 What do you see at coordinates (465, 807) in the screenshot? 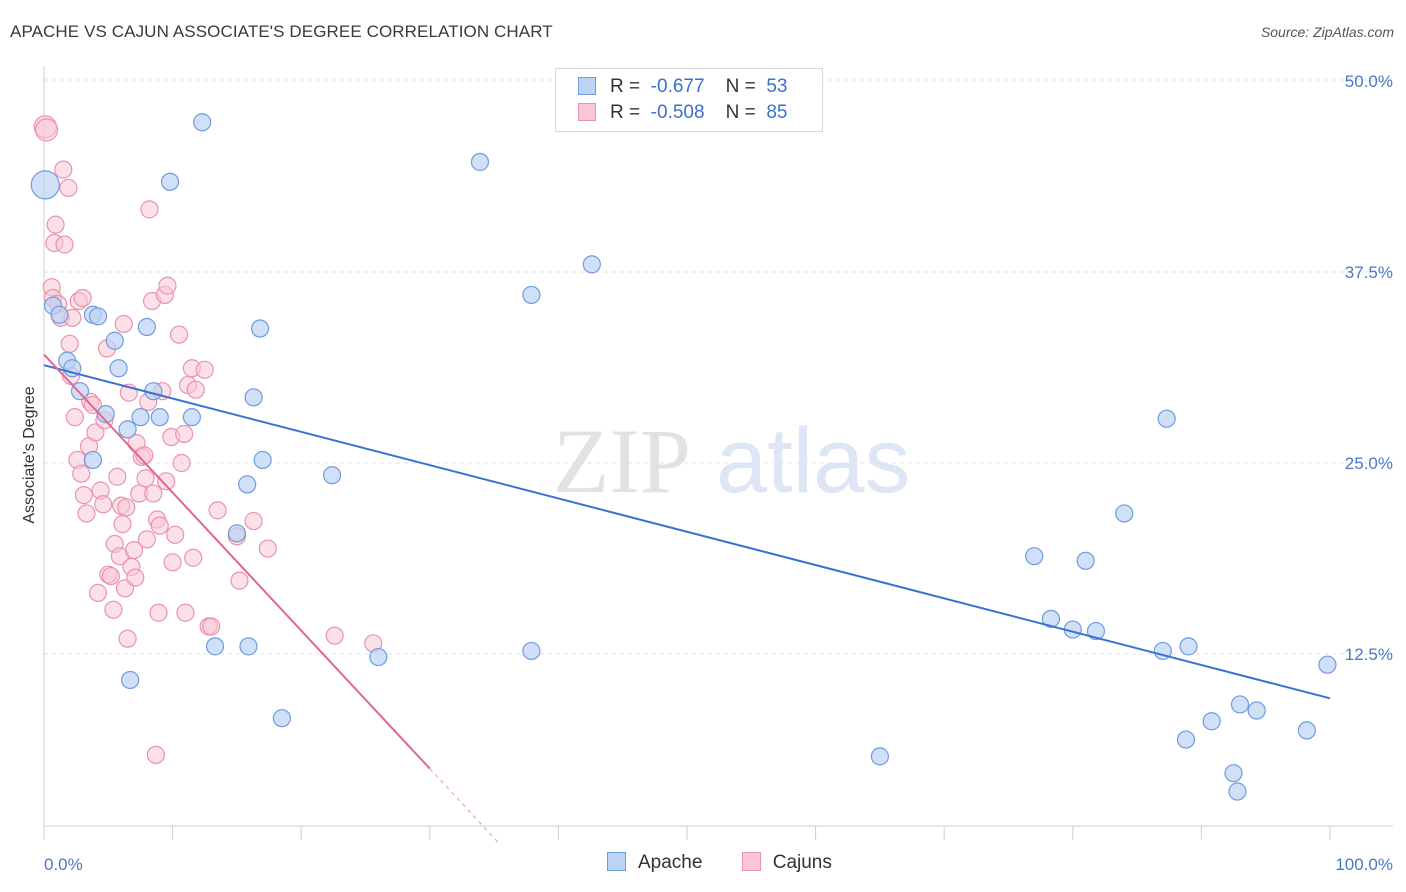
I see `cajun-trend-extension` at bounding box center [465, 807].